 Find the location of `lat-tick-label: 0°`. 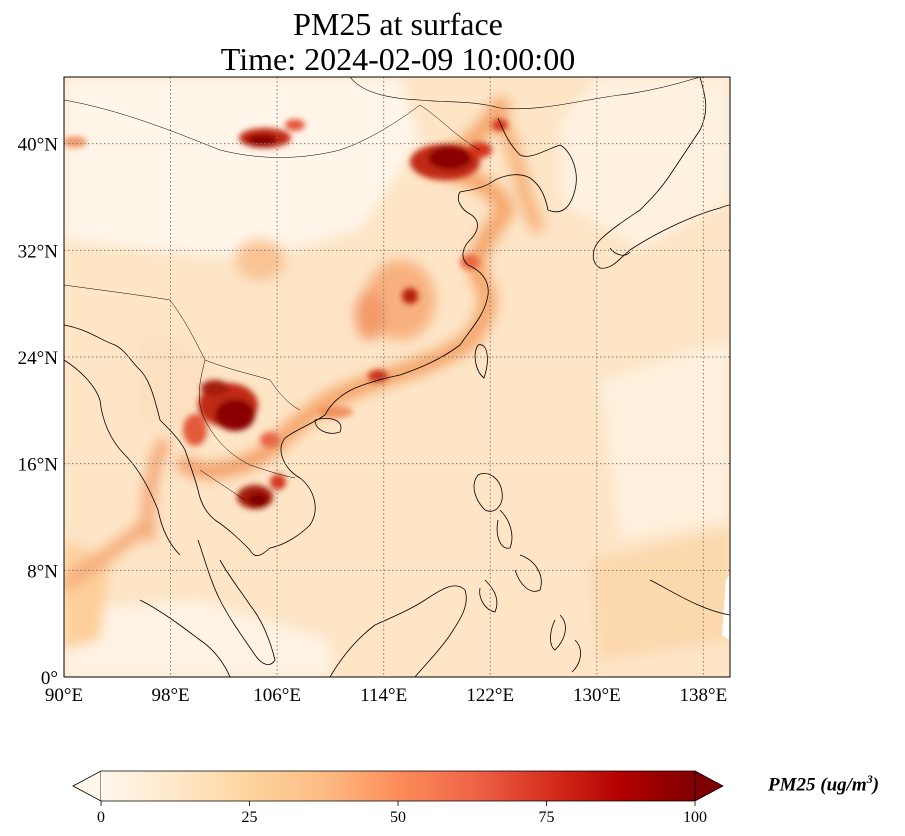

lat-tick-label: 0° is located at coordinates (49, 678).